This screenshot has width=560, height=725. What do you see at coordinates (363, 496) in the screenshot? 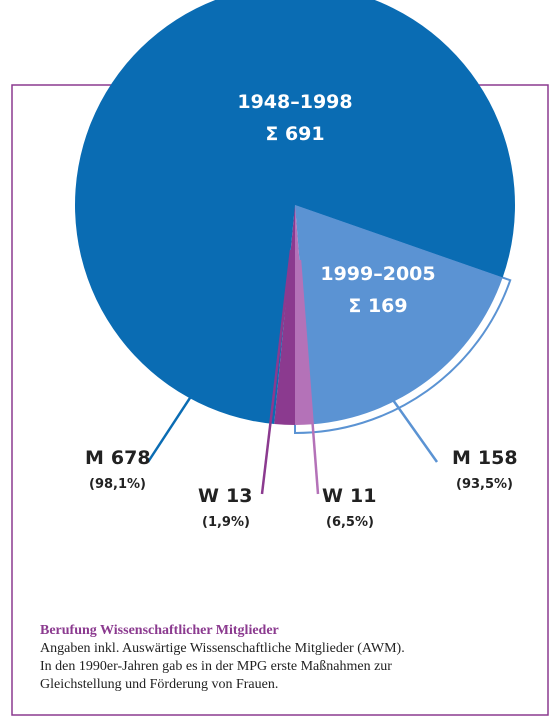
I see `segment-value: 11` at bounding box center [363, 496].